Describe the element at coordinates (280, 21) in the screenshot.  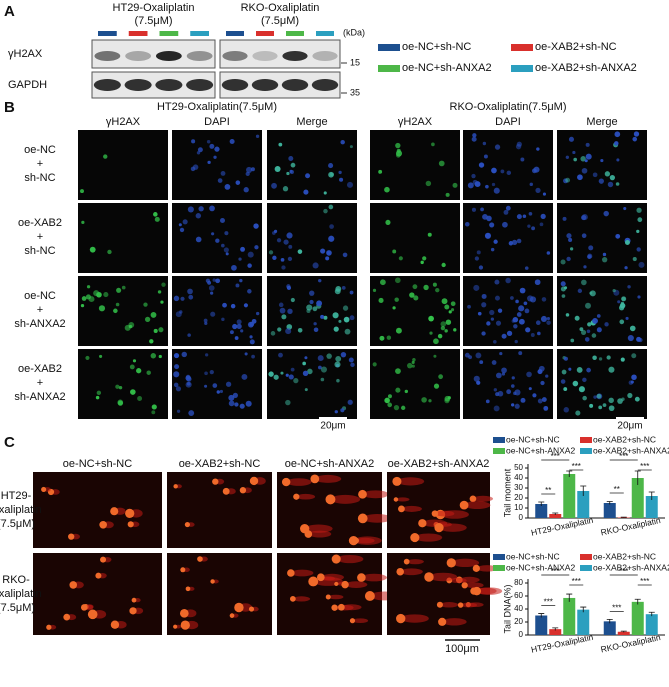
I see `cell-line: (7.5μM)` at that location.